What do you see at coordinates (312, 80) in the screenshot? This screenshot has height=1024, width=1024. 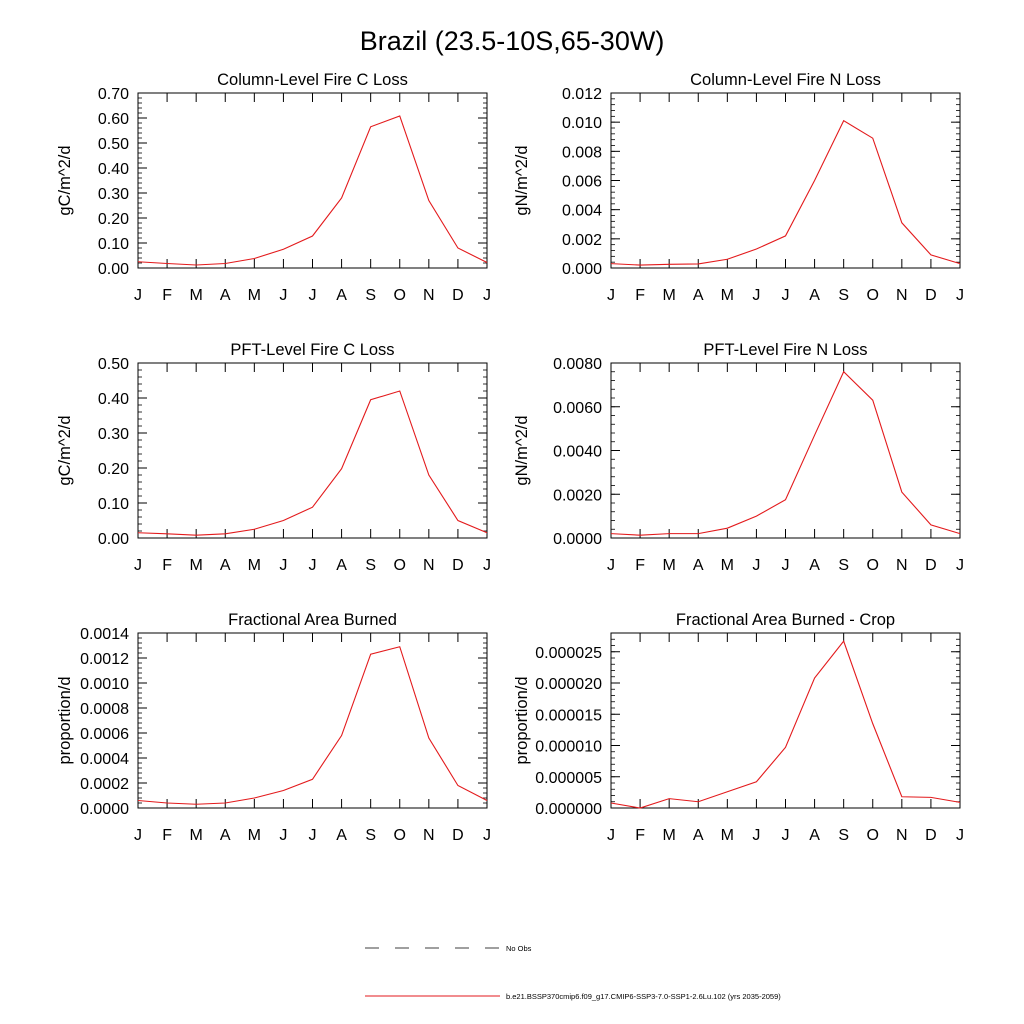 I see `chart-title: Column-Level Fire C Loss` at bounding box center [312, 80].